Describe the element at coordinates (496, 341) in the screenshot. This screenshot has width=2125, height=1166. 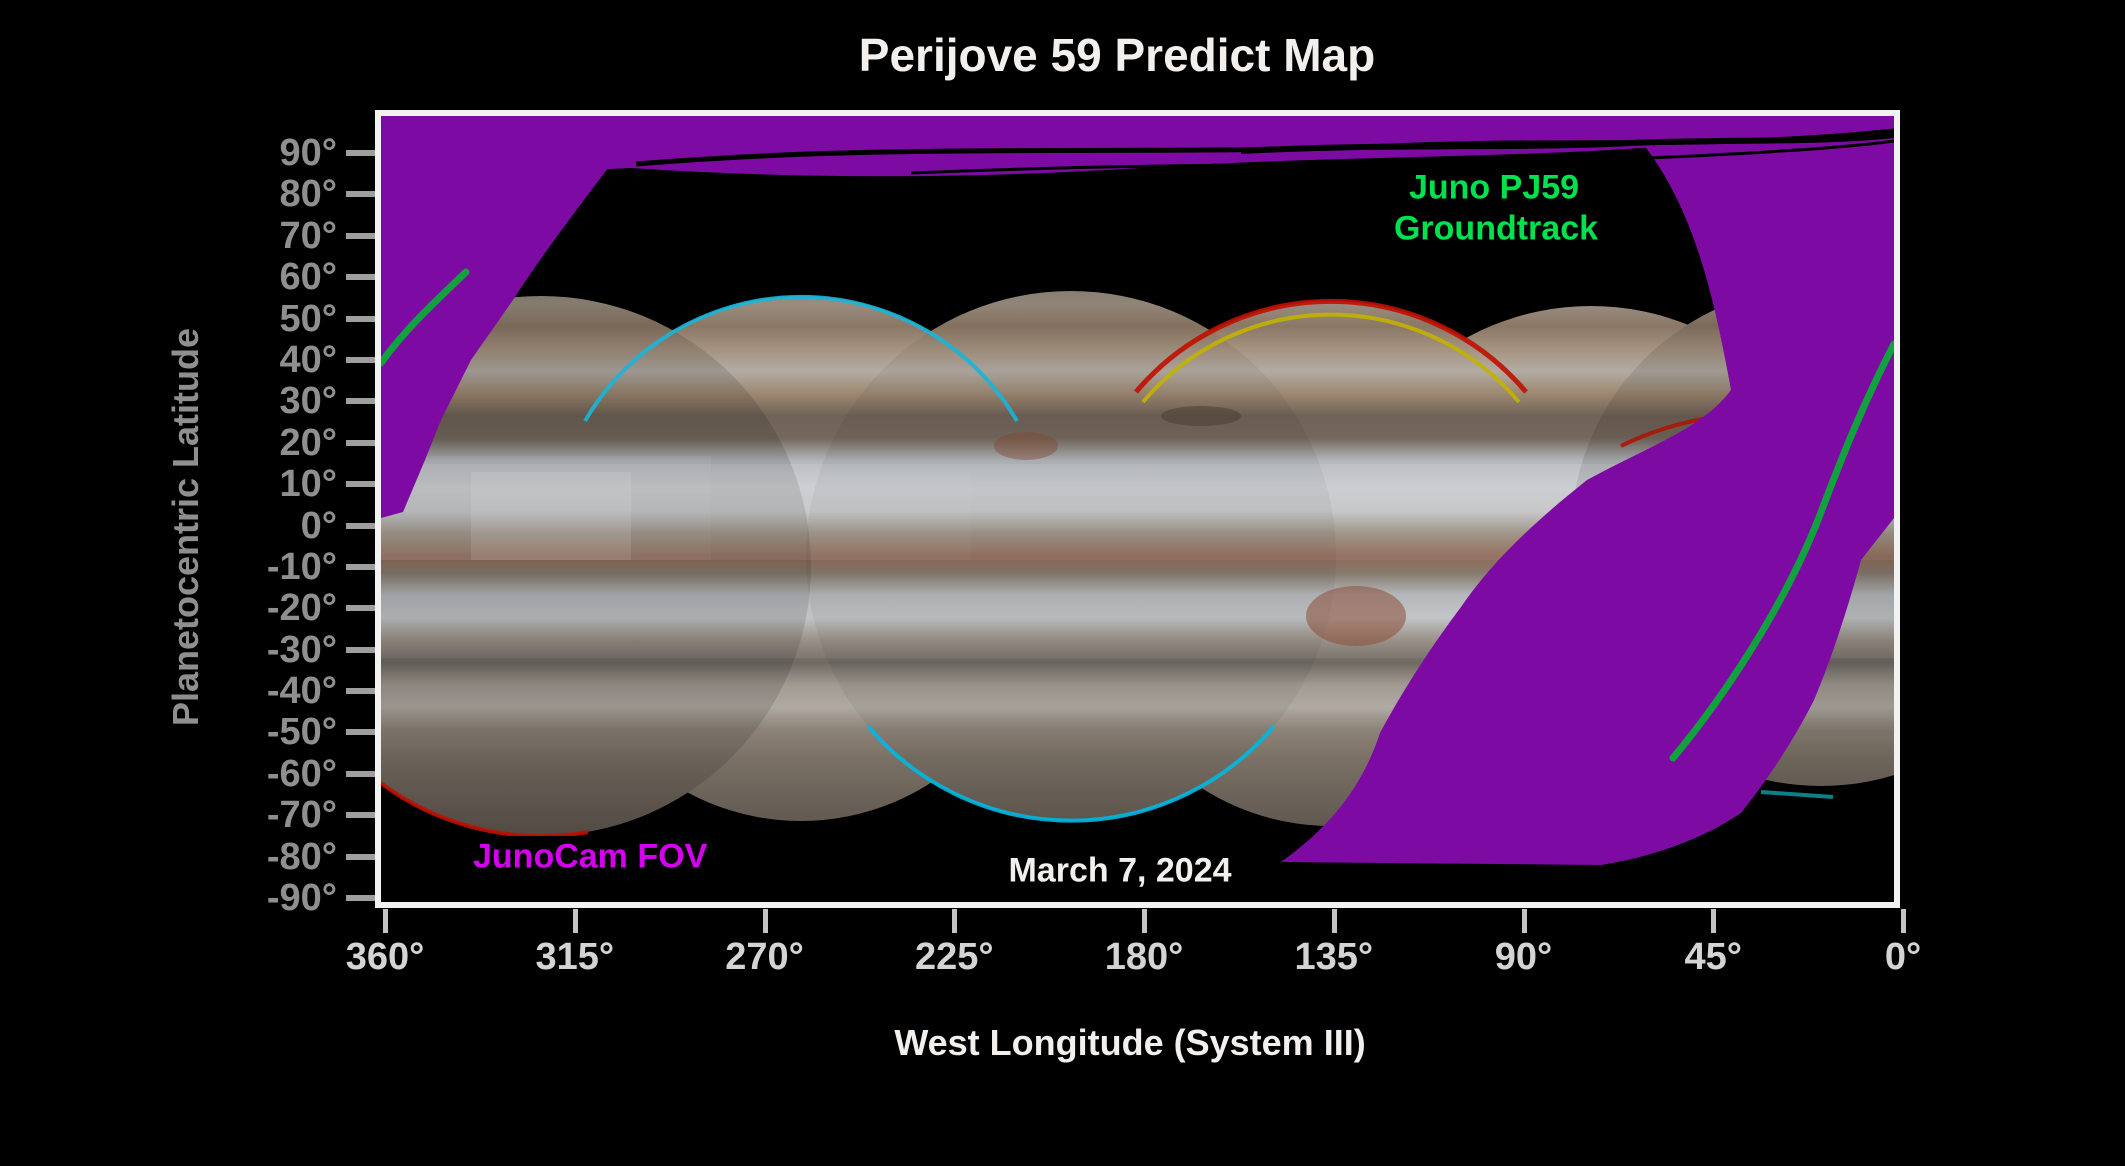
I see `junocam-fov-region-left-wedge` at that location.